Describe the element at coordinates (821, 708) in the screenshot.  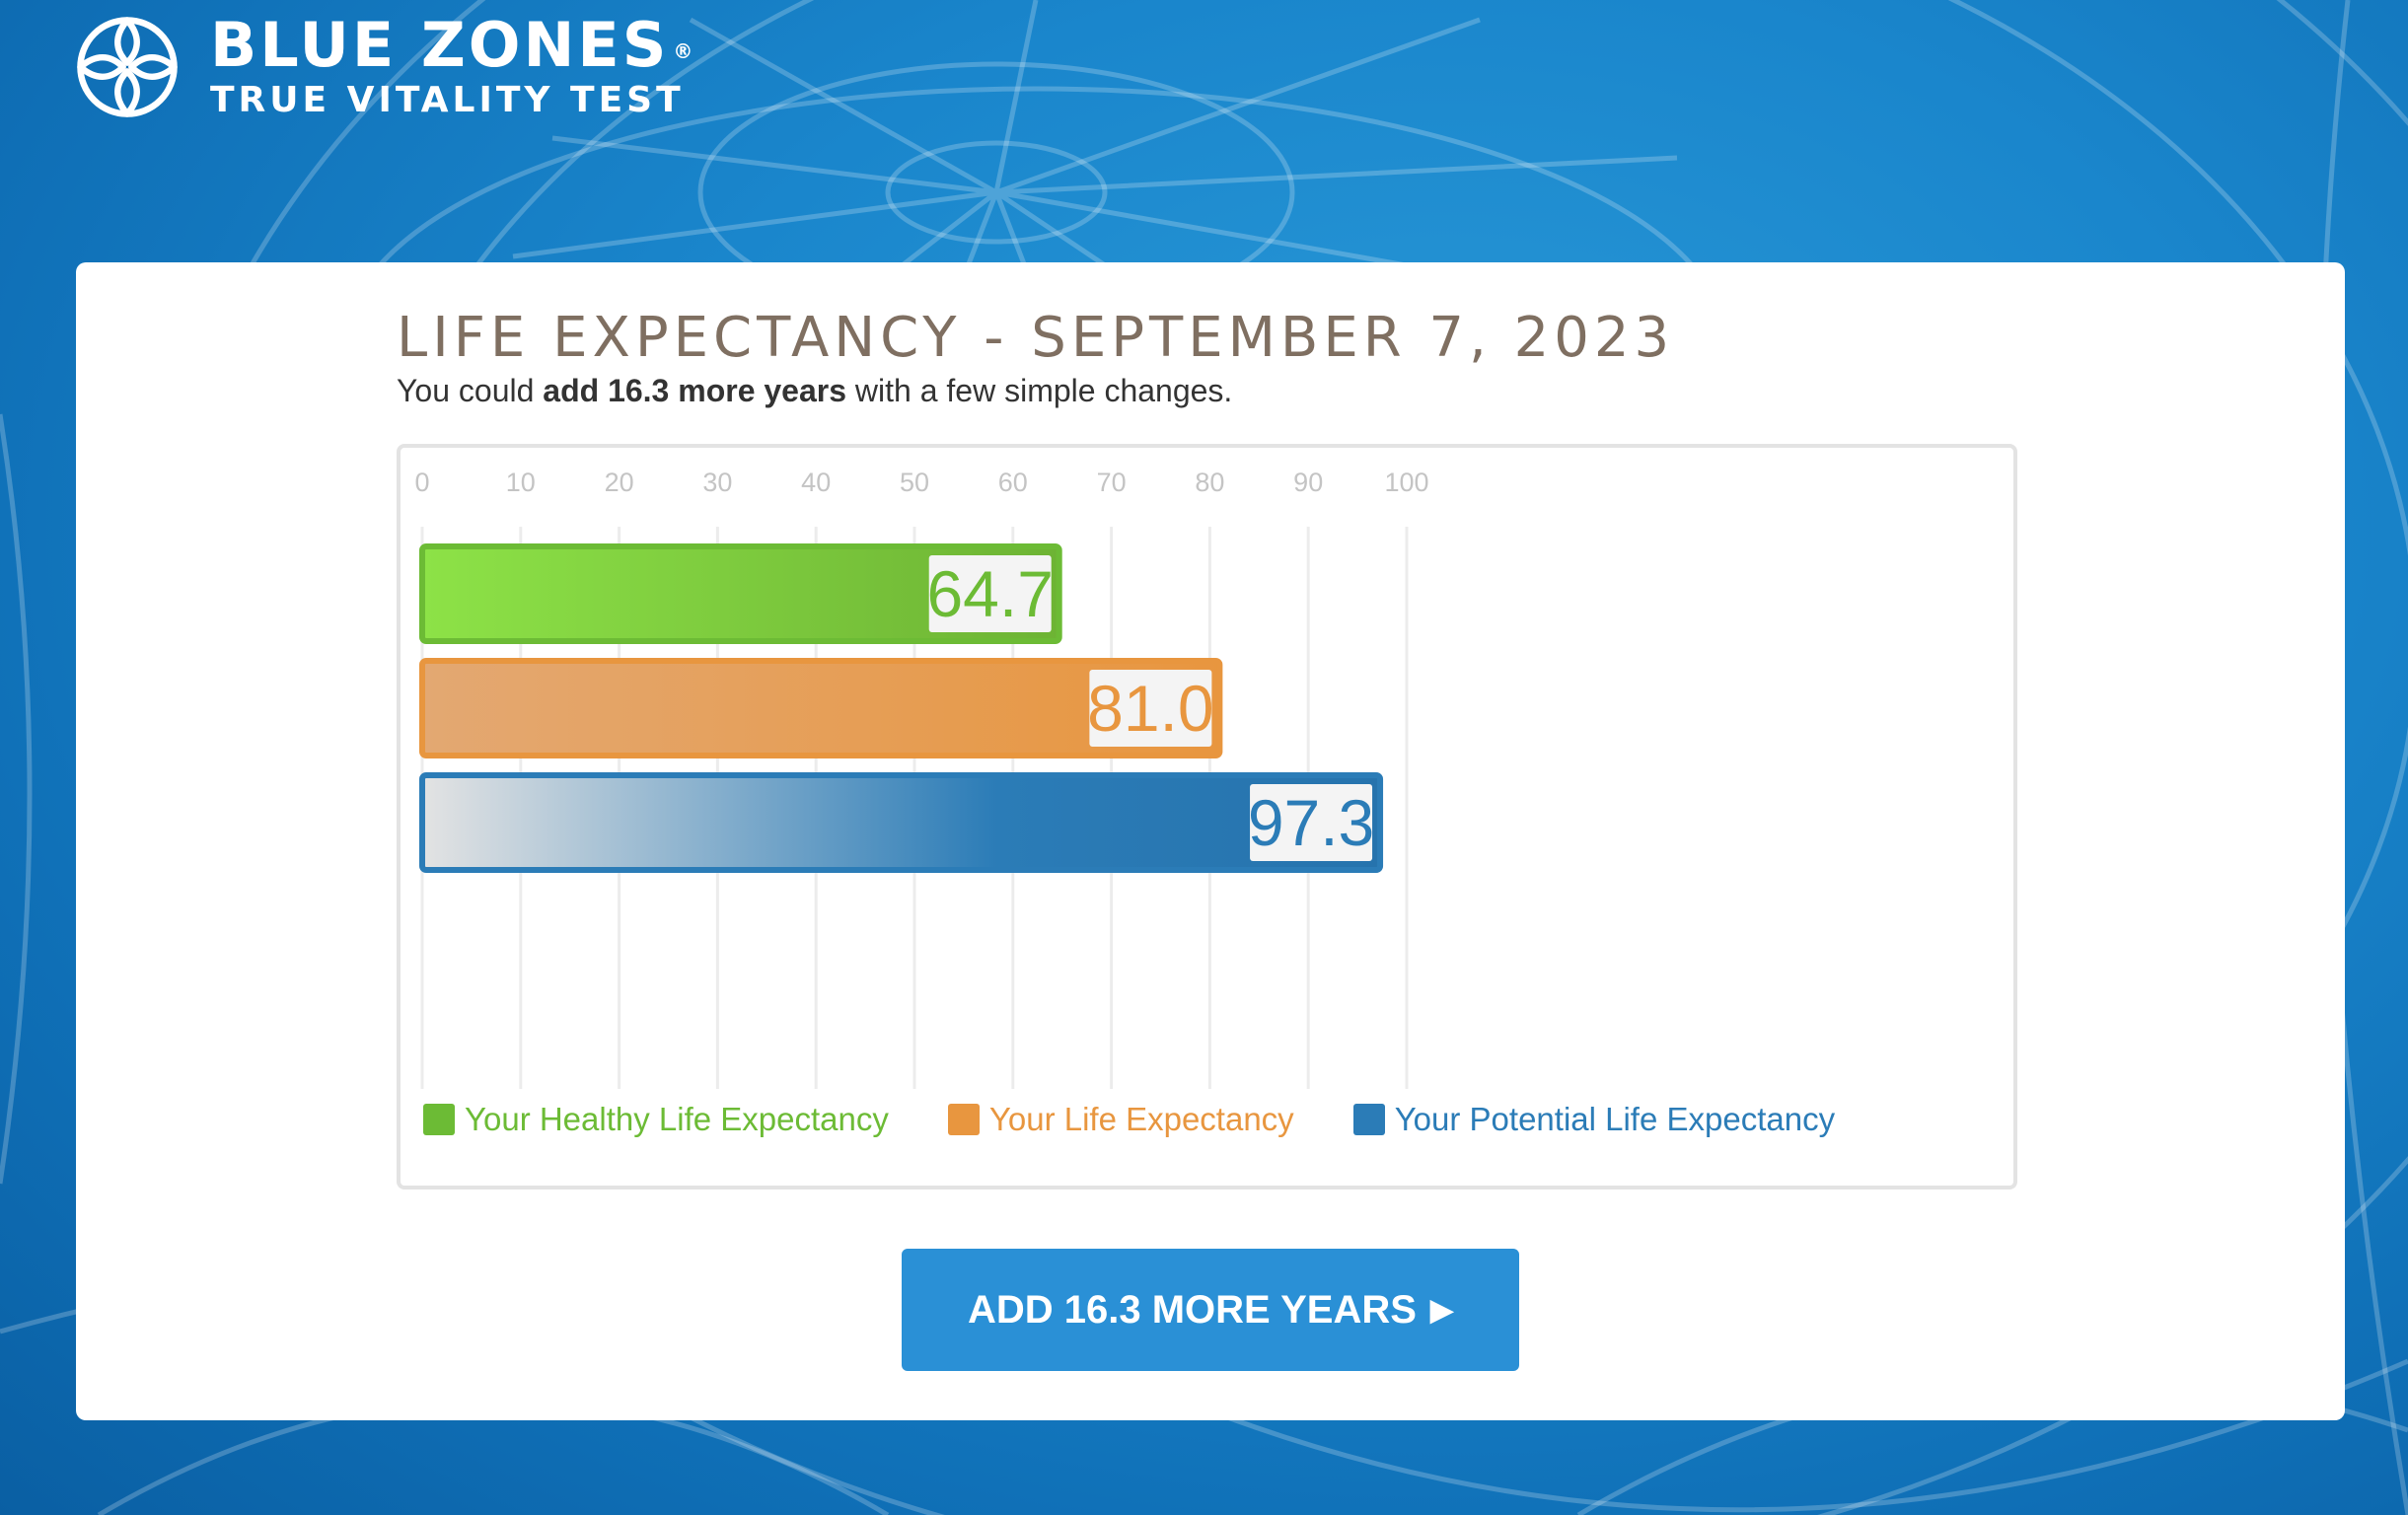
I see `bar-life` at that location.